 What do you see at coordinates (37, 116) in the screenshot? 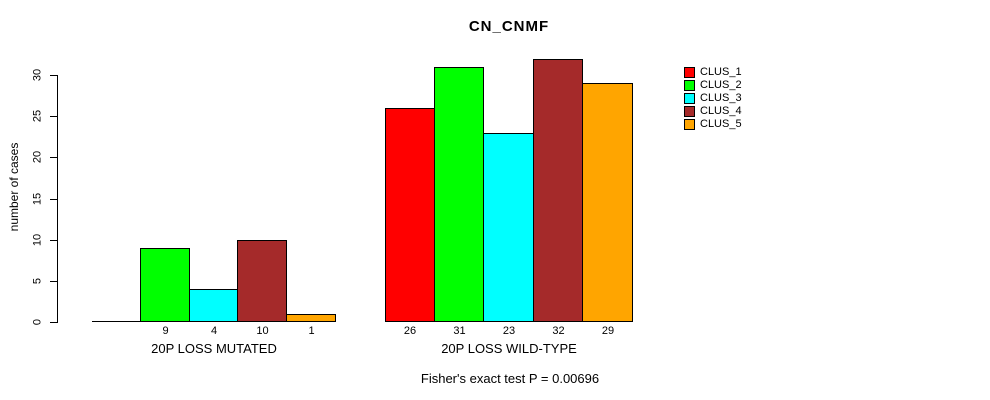
I see `y-tick-label: 25` at bounding box center [37, 116].